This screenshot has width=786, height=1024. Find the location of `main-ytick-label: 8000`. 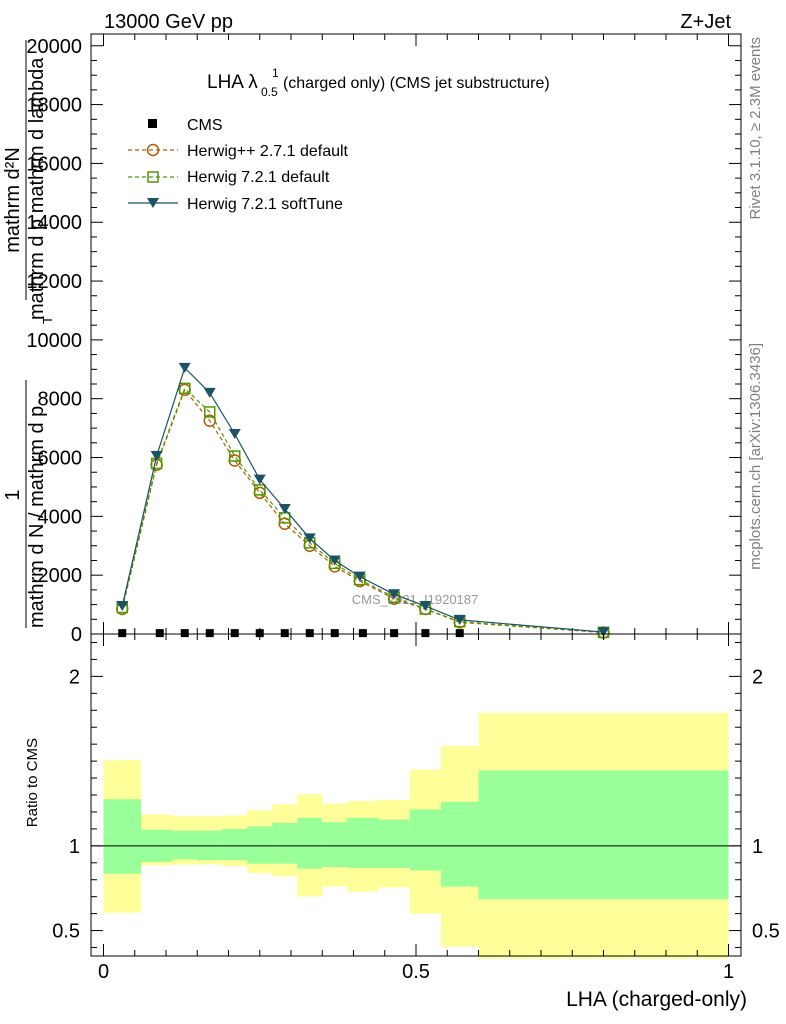

main-ytick-label: 8000 is located at coordinates (60, 400).